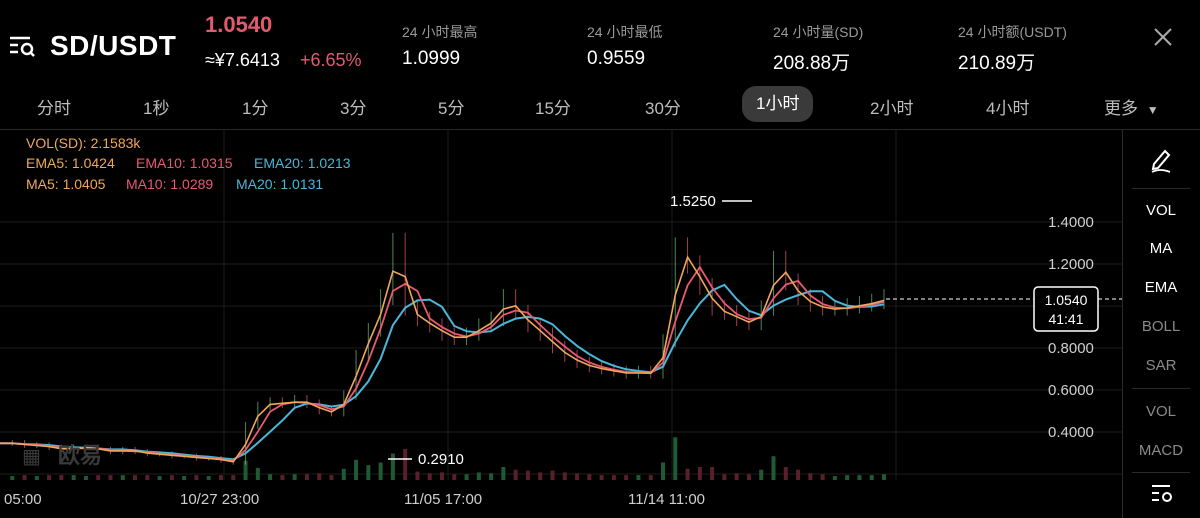  I want to click on y-tick-label: 1.4000, so click(1071, 222).